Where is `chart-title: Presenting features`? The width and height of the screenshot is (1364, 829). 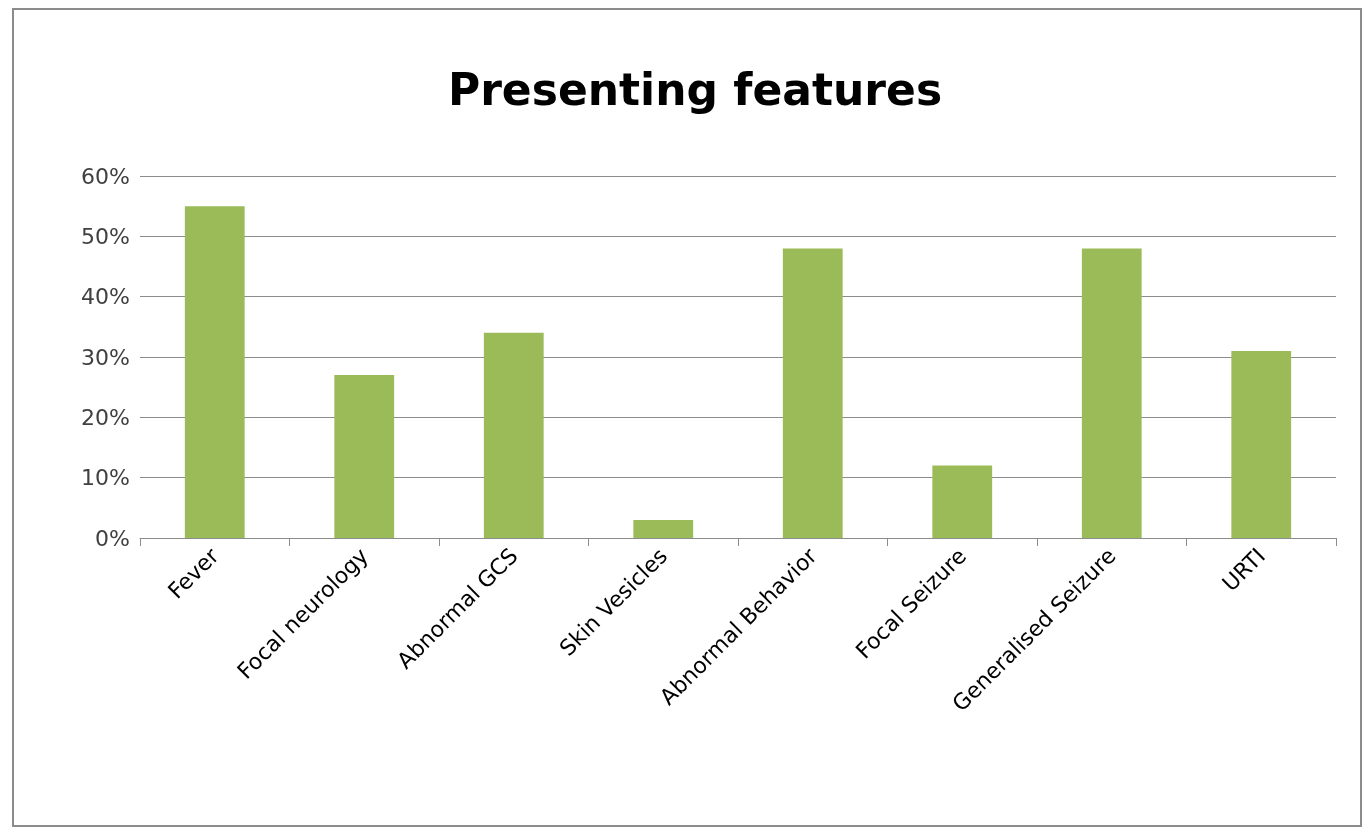 chart-title: Presenting features is located at coordinates (695, 89).